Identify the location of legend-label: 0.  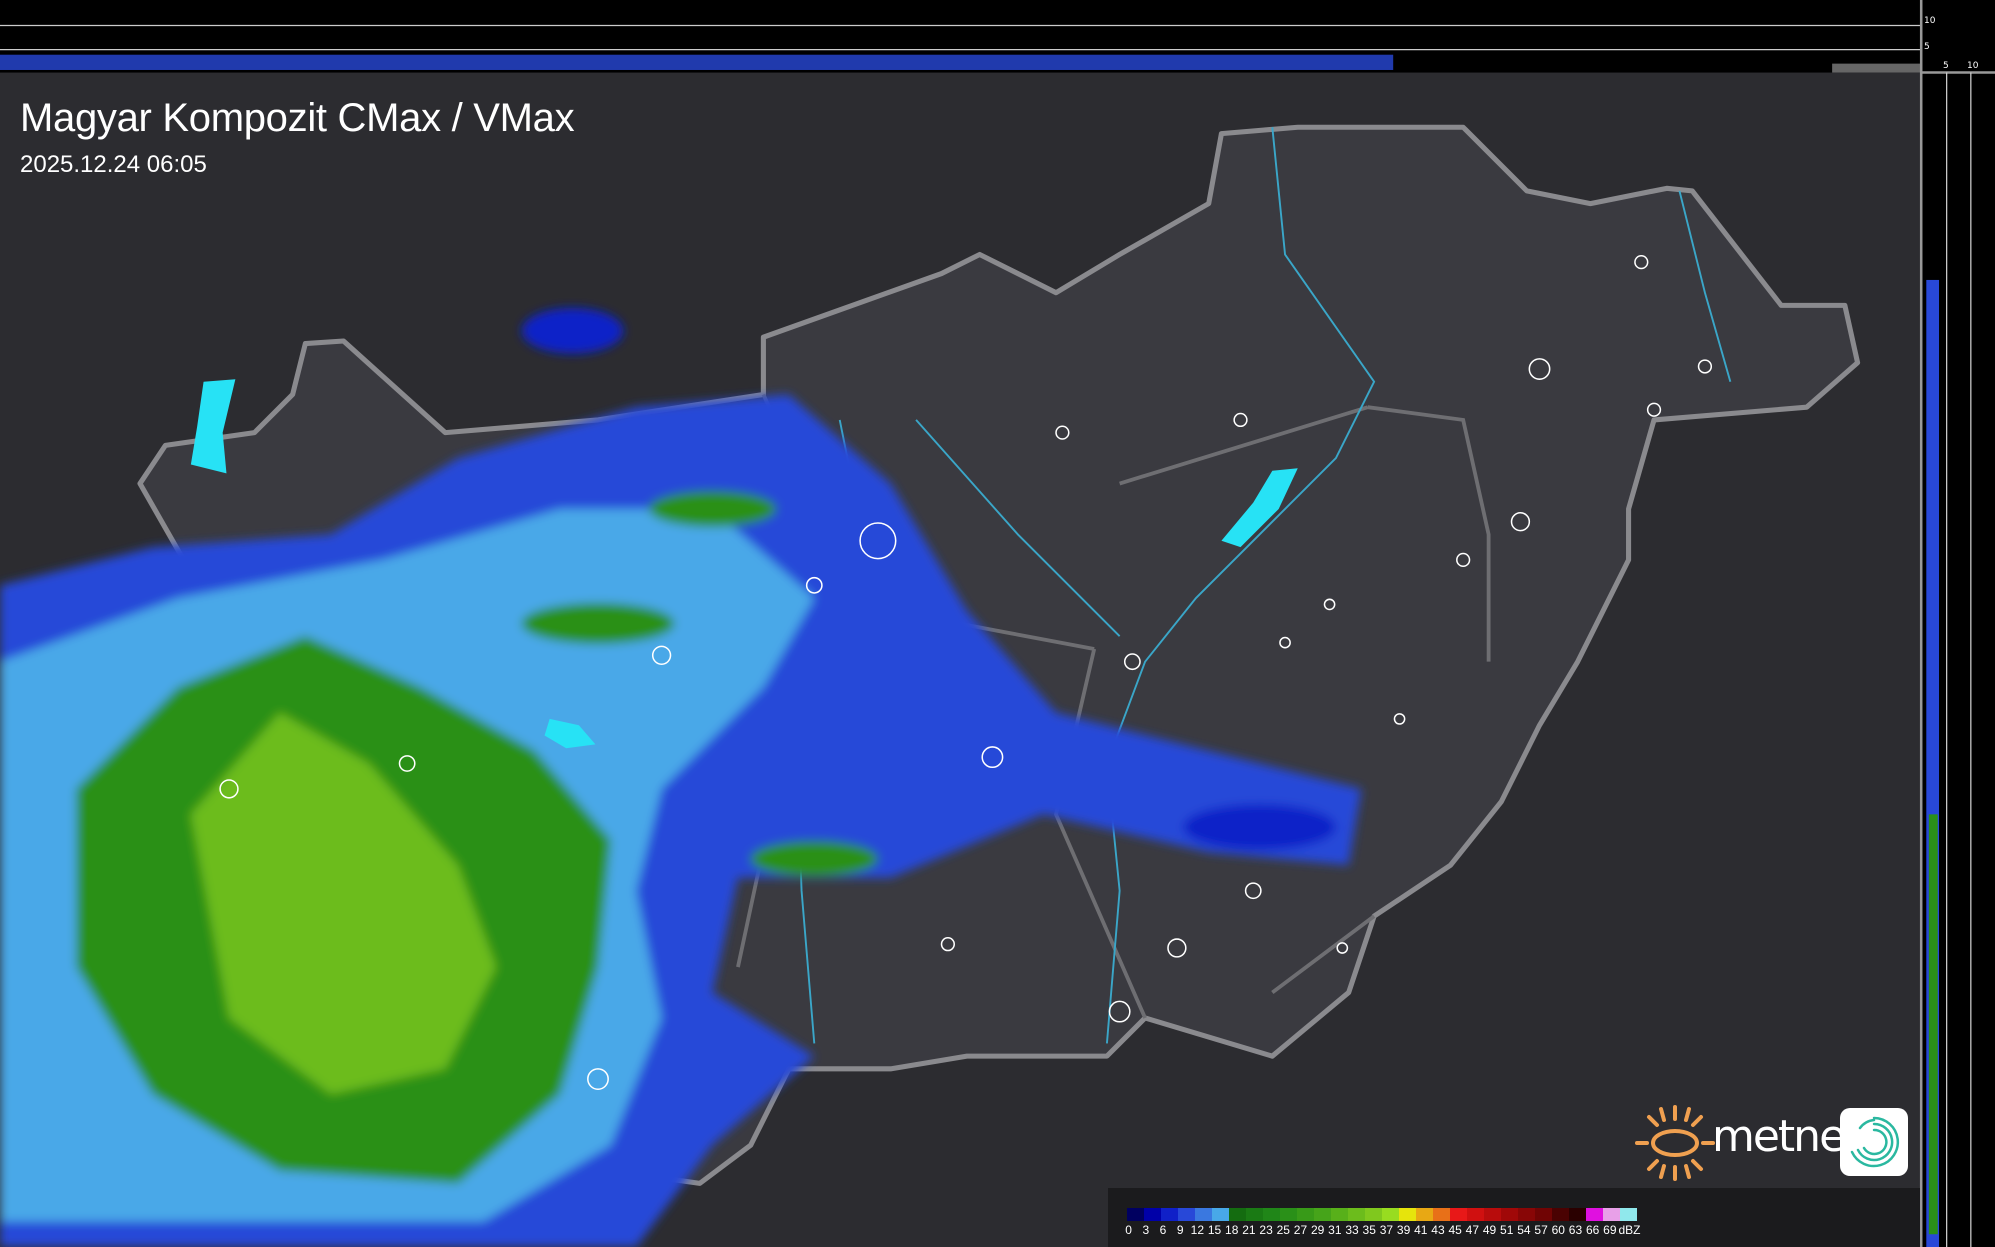
(1128, 1230).